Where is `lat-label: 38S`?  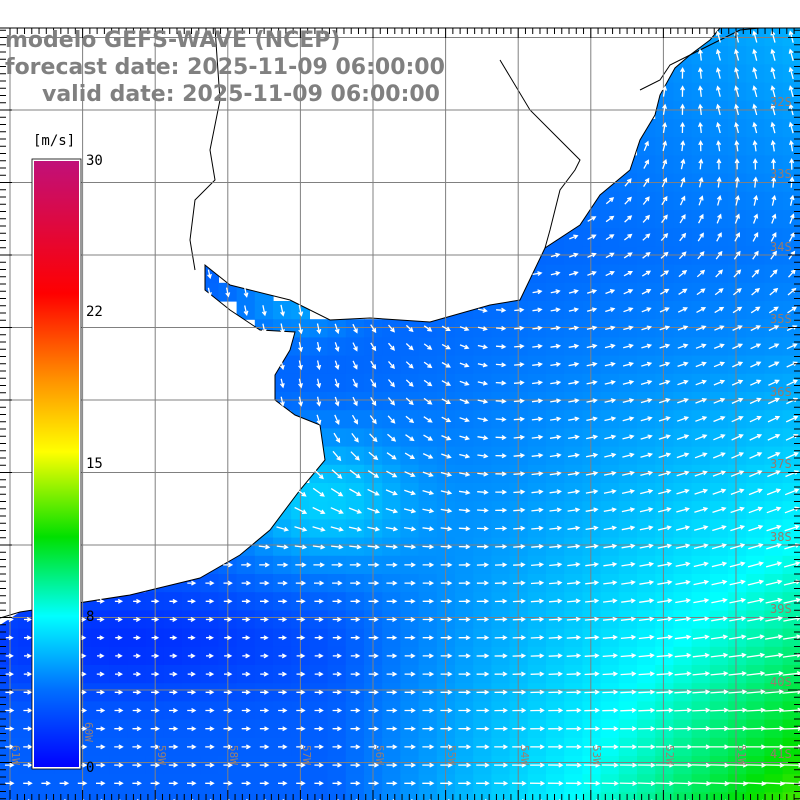
lat-label: 38S is located at coordinates (781, 537).